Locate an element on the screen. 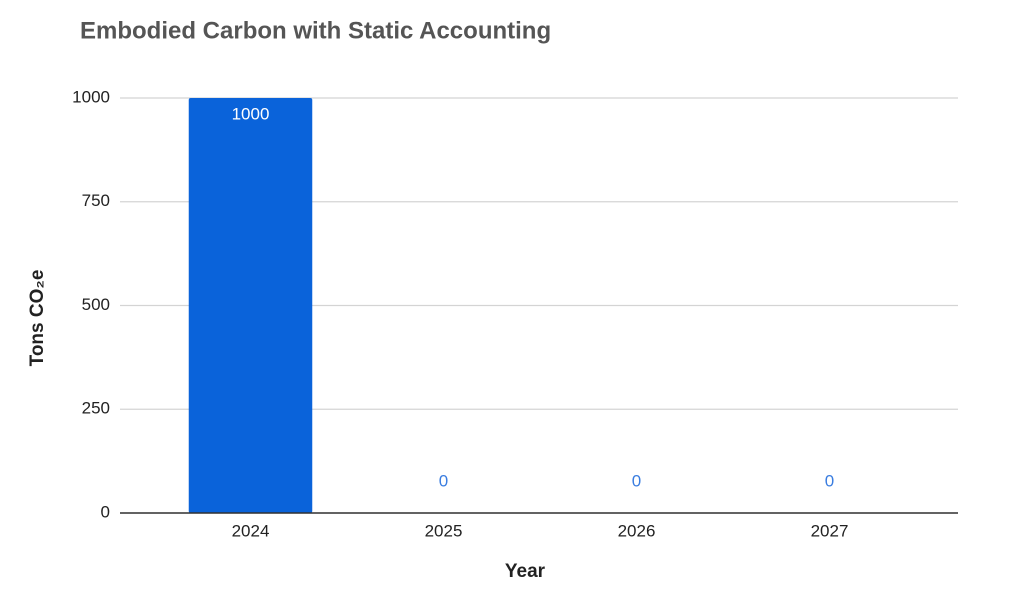 This screenshot has height=602, width=1022. x-tick-label: 2026 is located at coordinates (637, 530).